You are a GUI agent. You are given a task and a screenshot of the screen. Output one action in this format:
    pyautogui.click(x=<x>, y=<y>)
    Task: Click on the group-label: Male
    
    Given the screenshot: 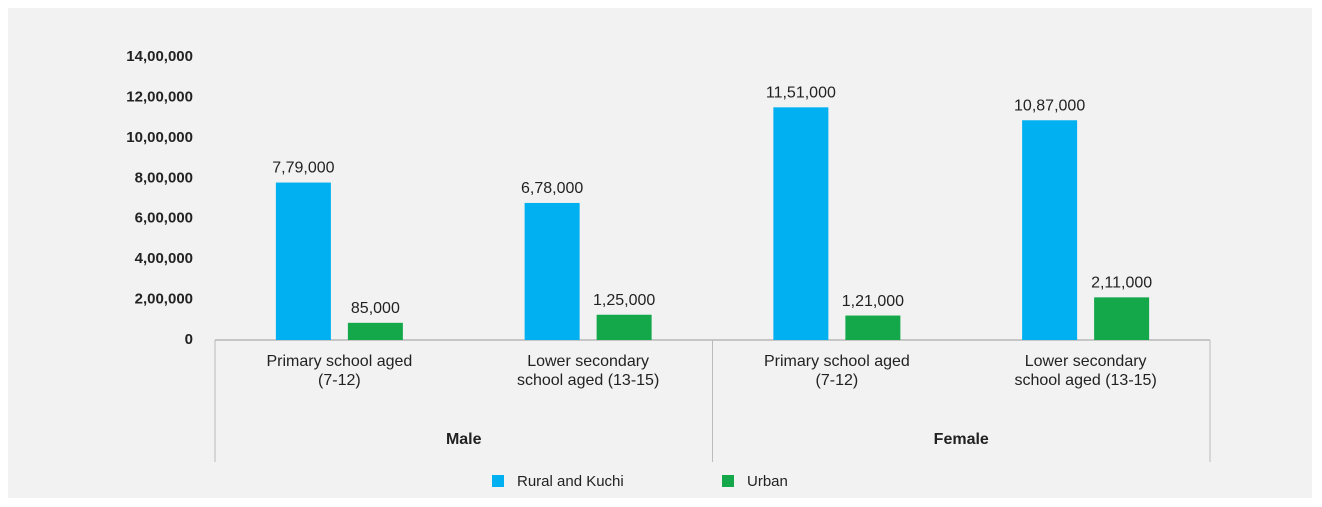 What is the action you would take?
    pyautogui.click(x=464, y=439)
    